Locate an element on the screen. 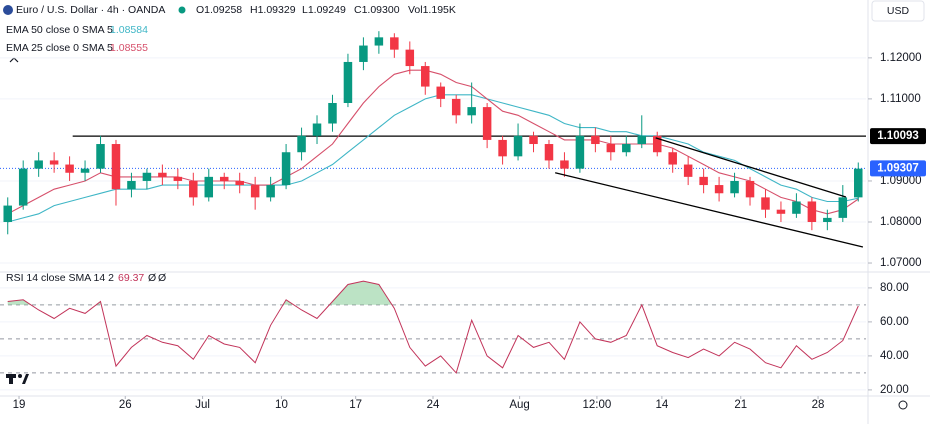 This screenshot has height=424, width=930. y-tick-label: 1.07000 is located at coordinates (901, 263).